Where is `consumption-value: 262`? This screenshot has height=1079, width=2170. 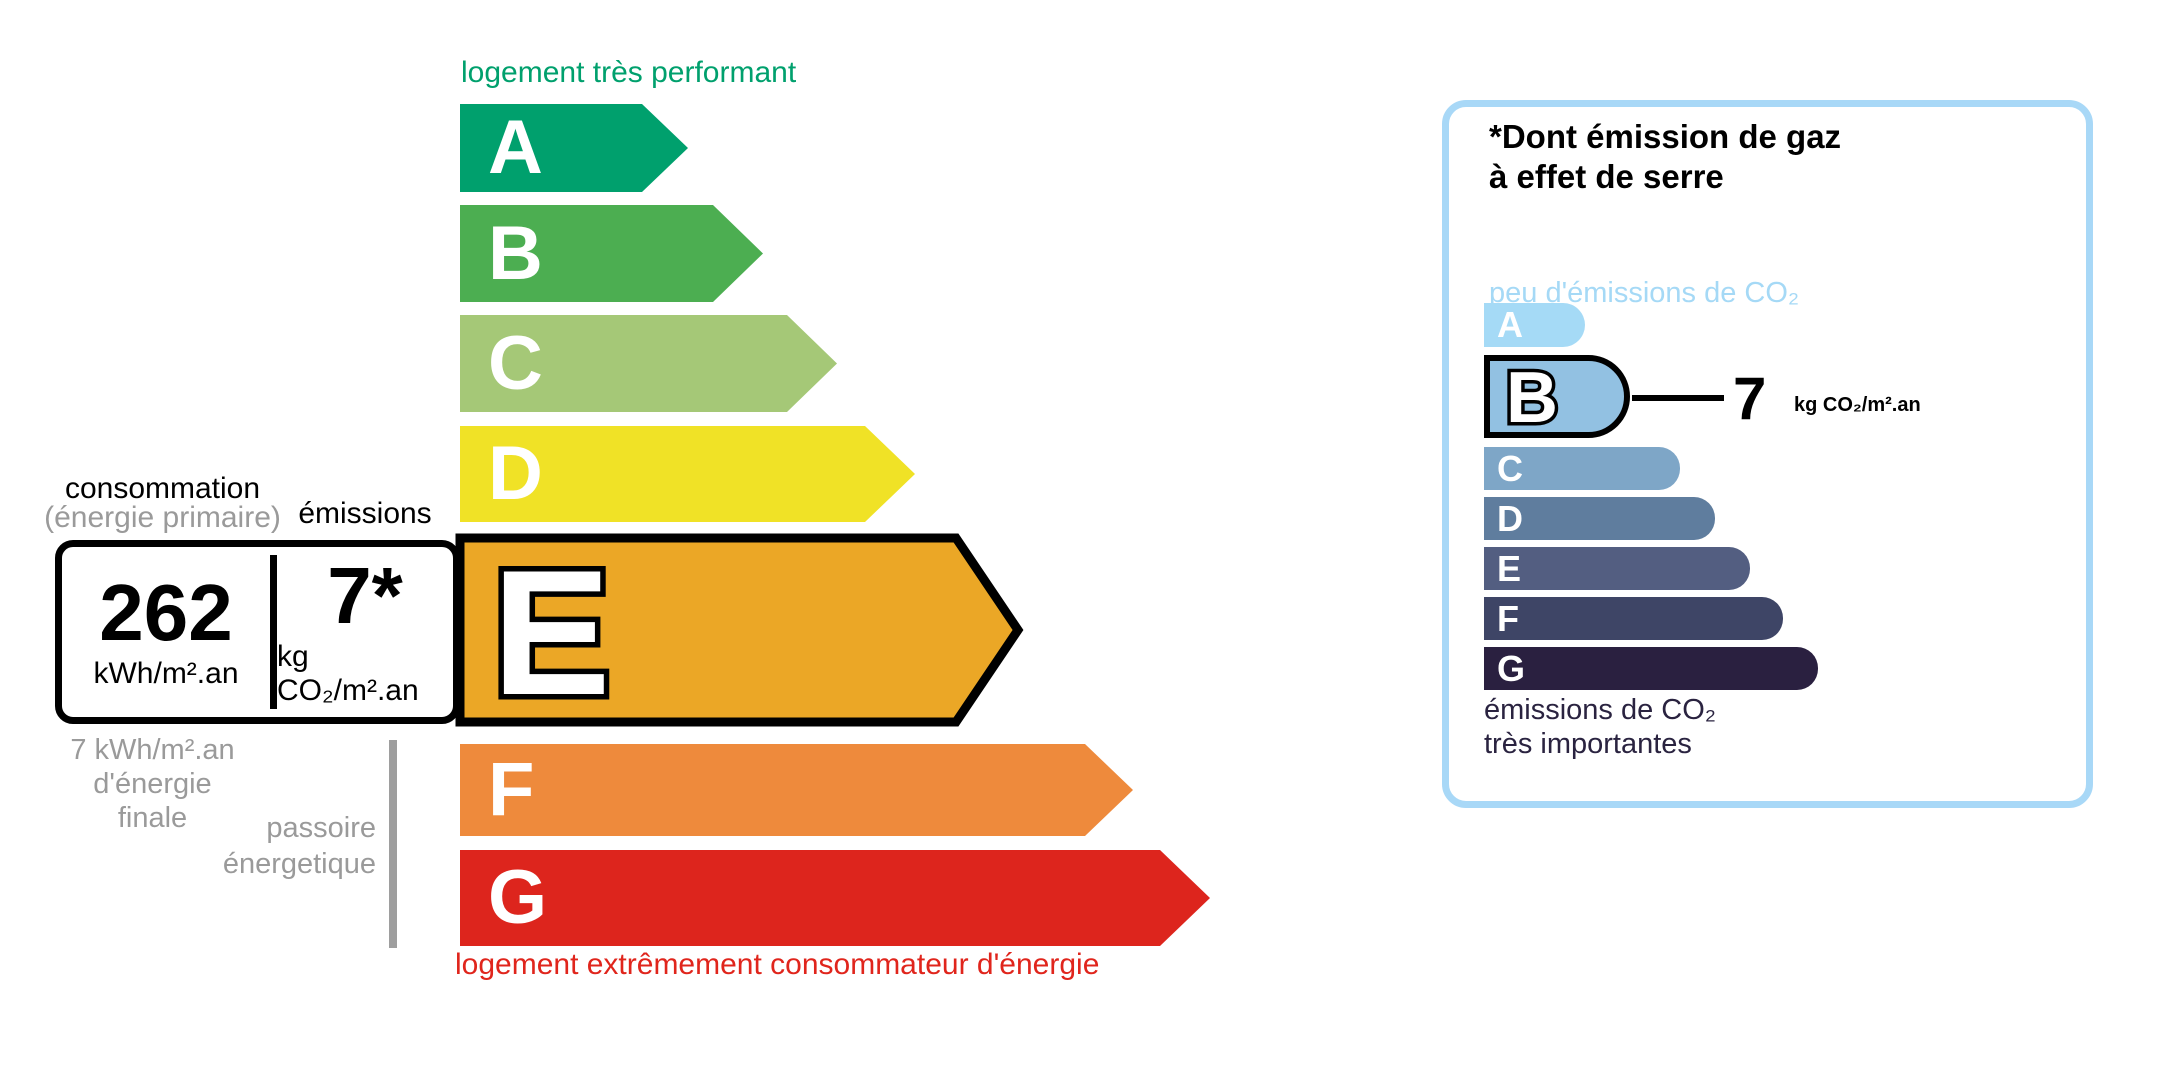
consumption-value: 262 is located at coordinates (166, 612).